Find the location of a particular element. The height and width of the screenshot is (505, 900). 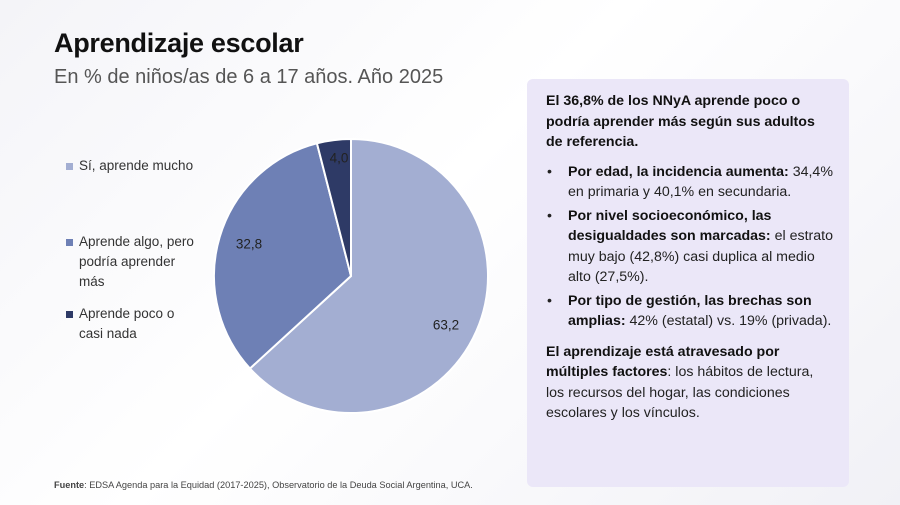

bullet-text: 42% (estatal) vs. 19% (privada). is located at coordinates (728, 321).